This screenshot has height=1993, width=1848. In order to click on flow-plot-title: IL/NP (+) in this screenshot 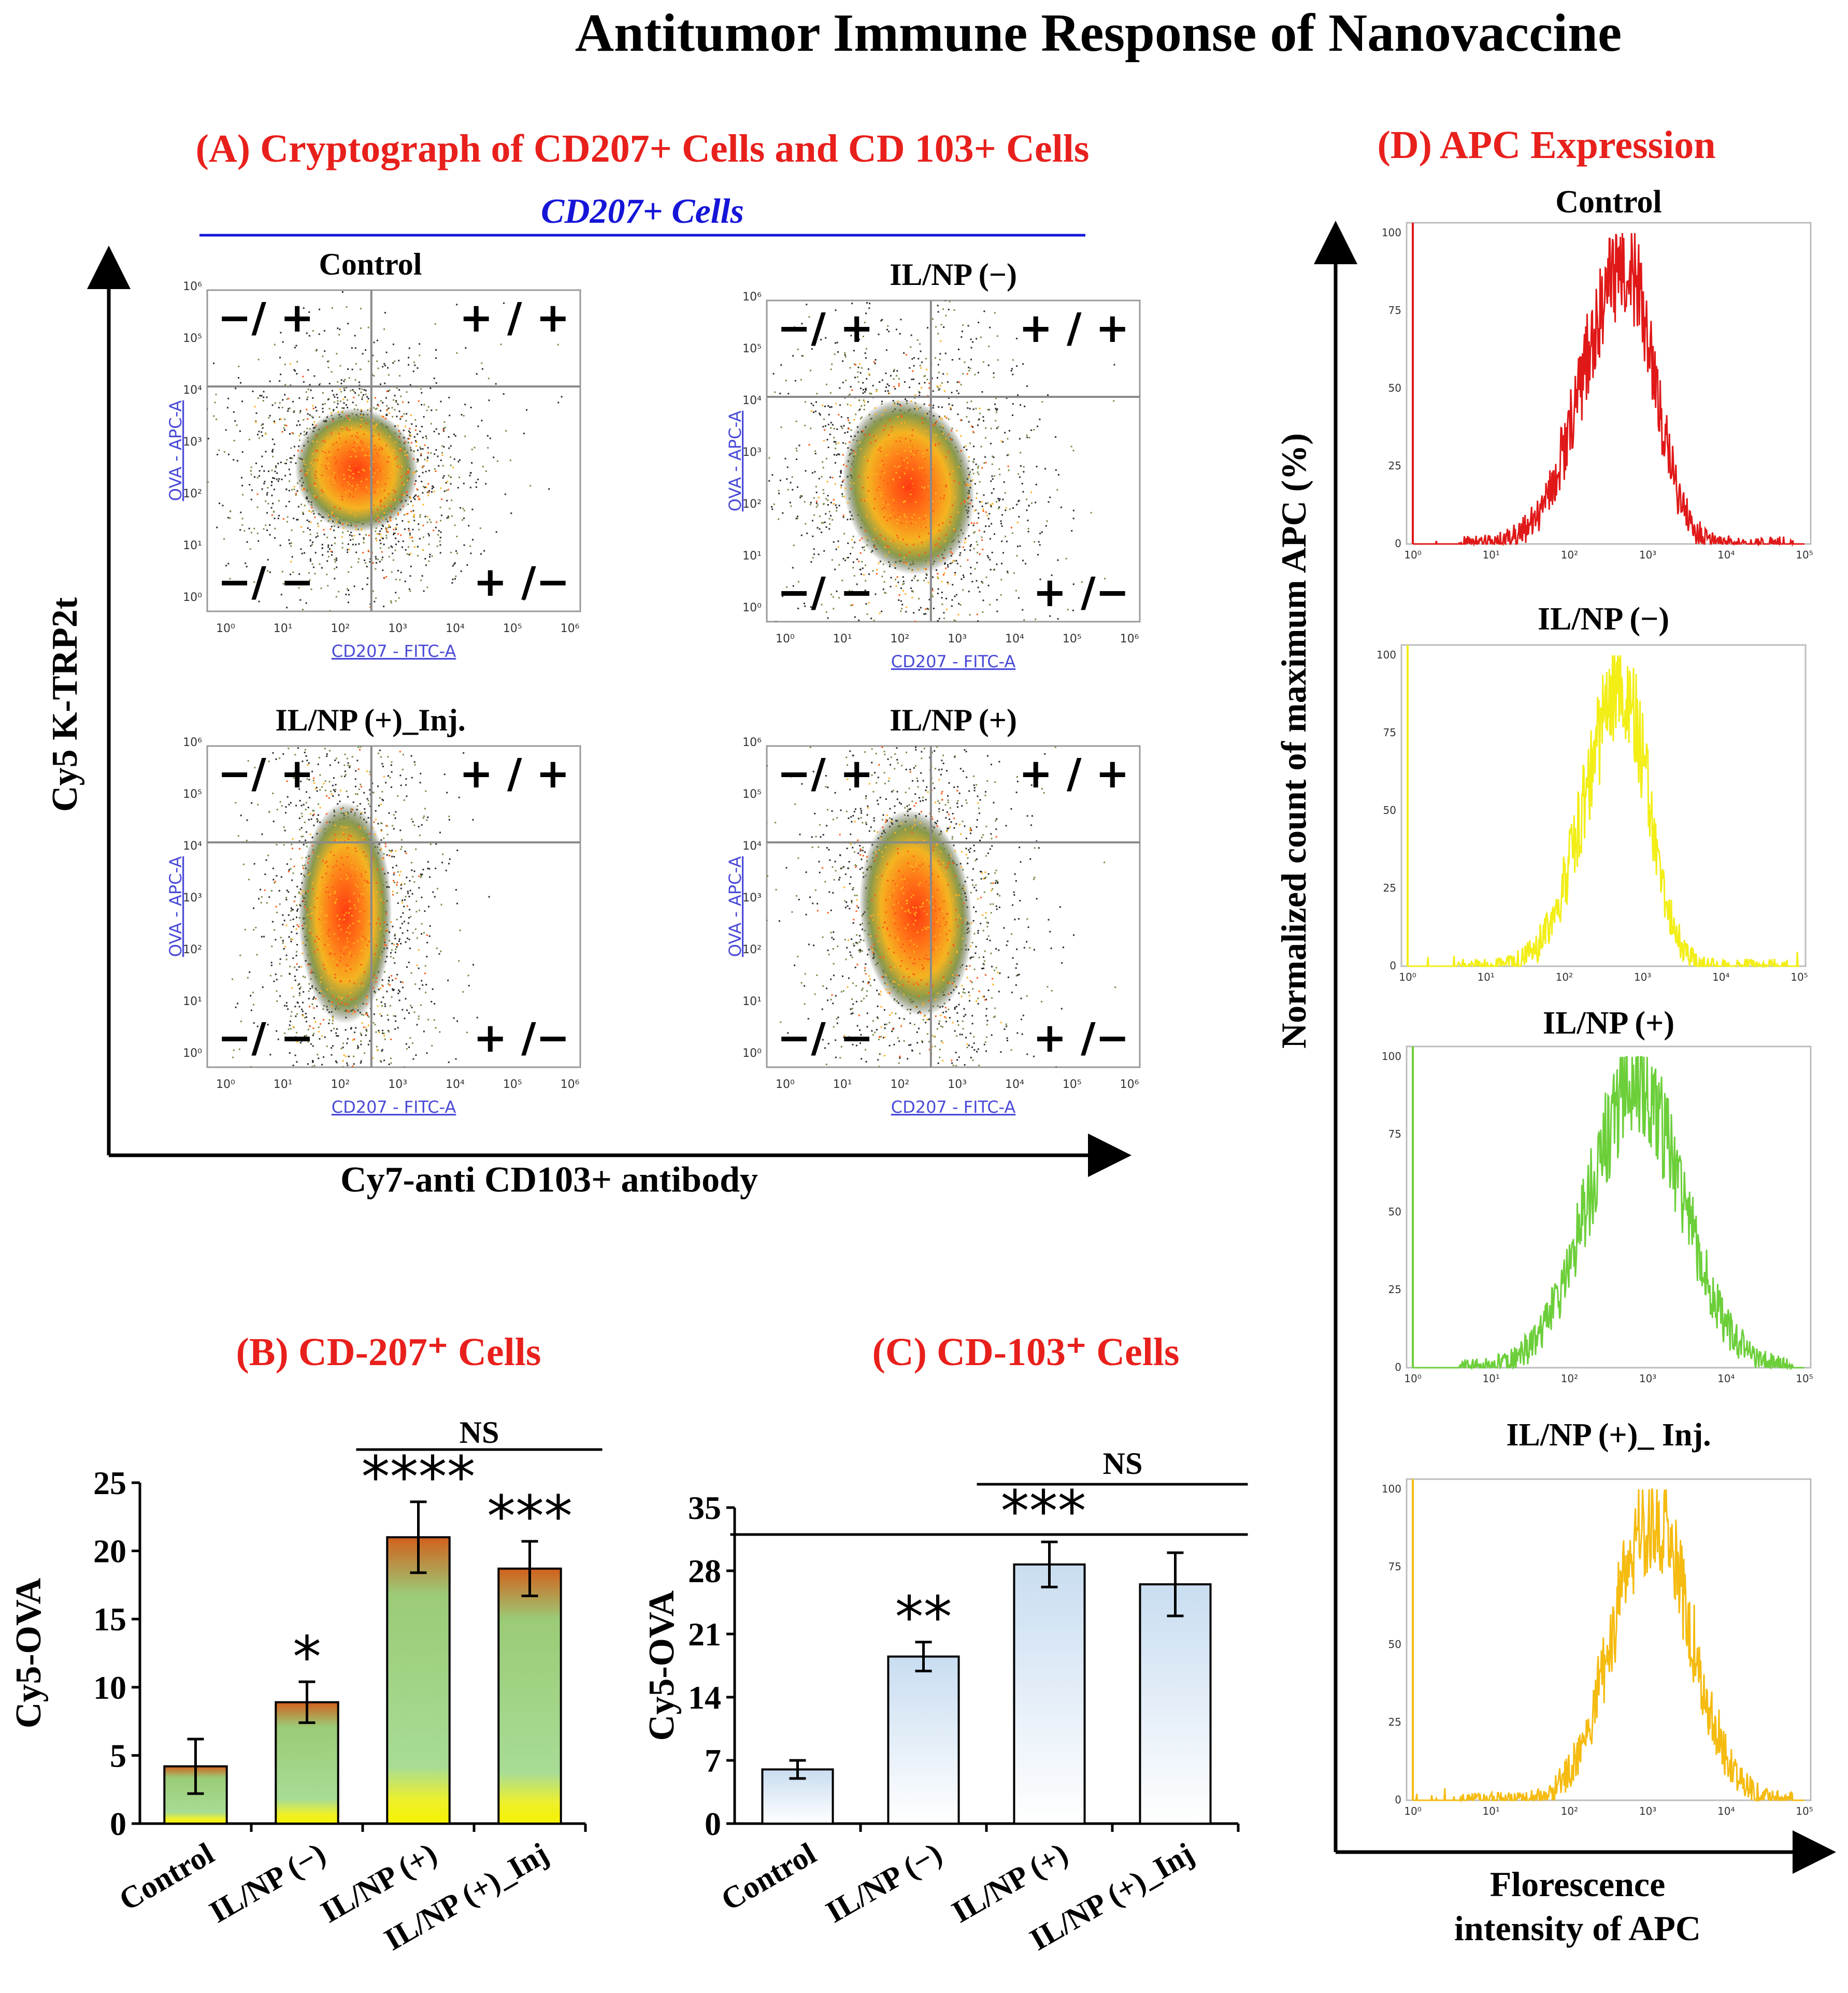, I will do `click(953, 720)`.